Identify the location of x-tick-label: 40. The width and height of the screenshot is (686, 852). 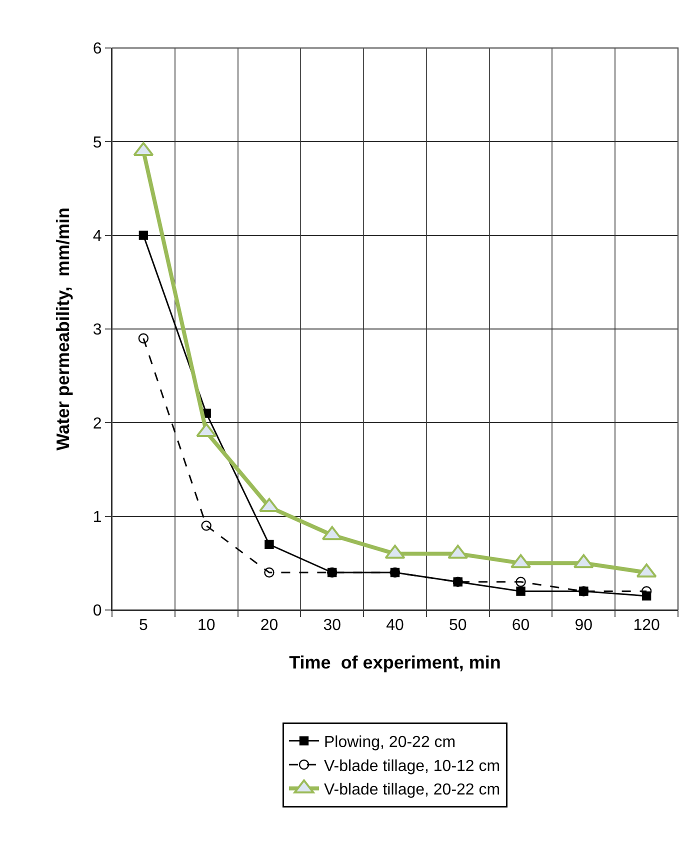
(395, 625).